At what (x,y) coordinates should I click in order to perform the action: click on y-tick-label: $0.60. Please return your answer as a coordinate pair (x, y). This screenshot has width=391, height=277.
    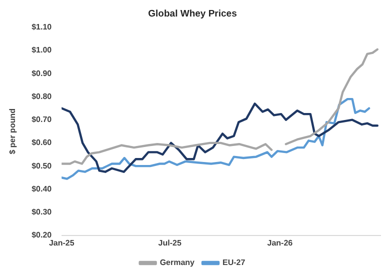
    Looking at the image, I should click on (42, 143).